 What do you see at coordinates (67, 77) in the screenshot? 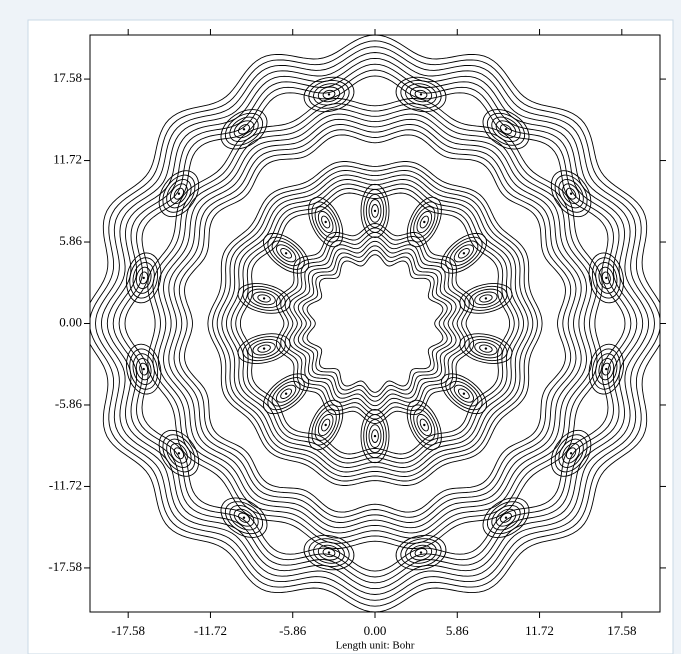
I see `y-tick-label: 17.58` at bounding box center [67, 77].